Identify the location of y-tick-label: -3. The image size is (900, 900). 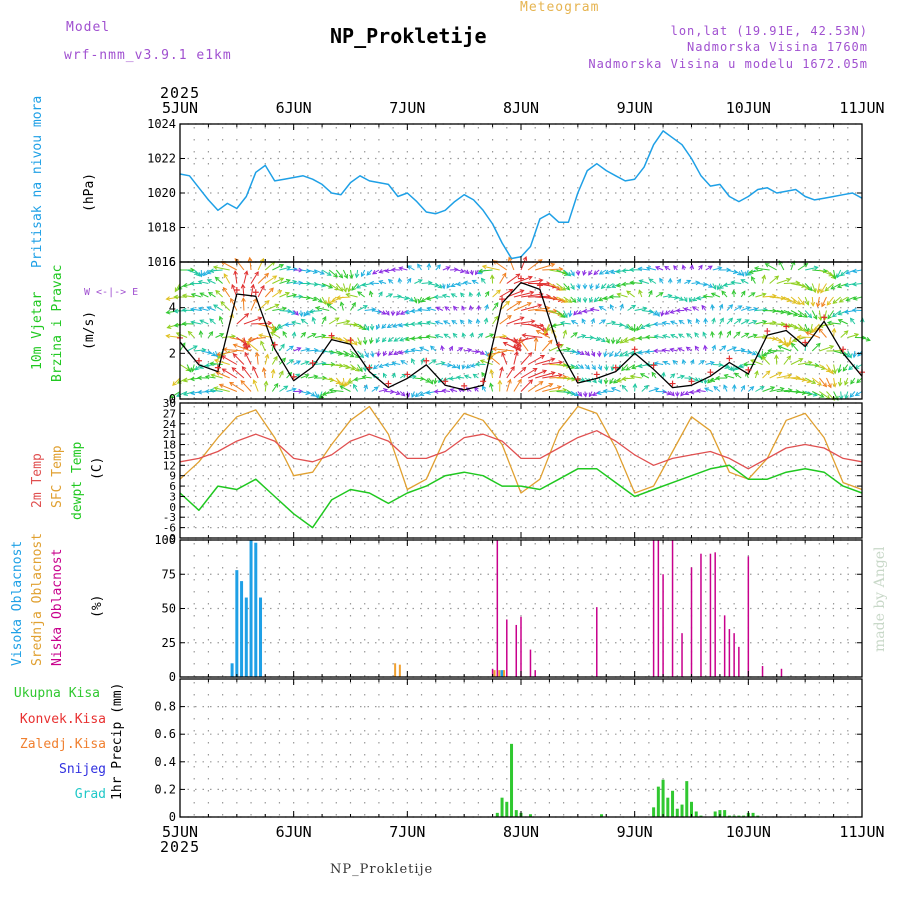
(169, 517).